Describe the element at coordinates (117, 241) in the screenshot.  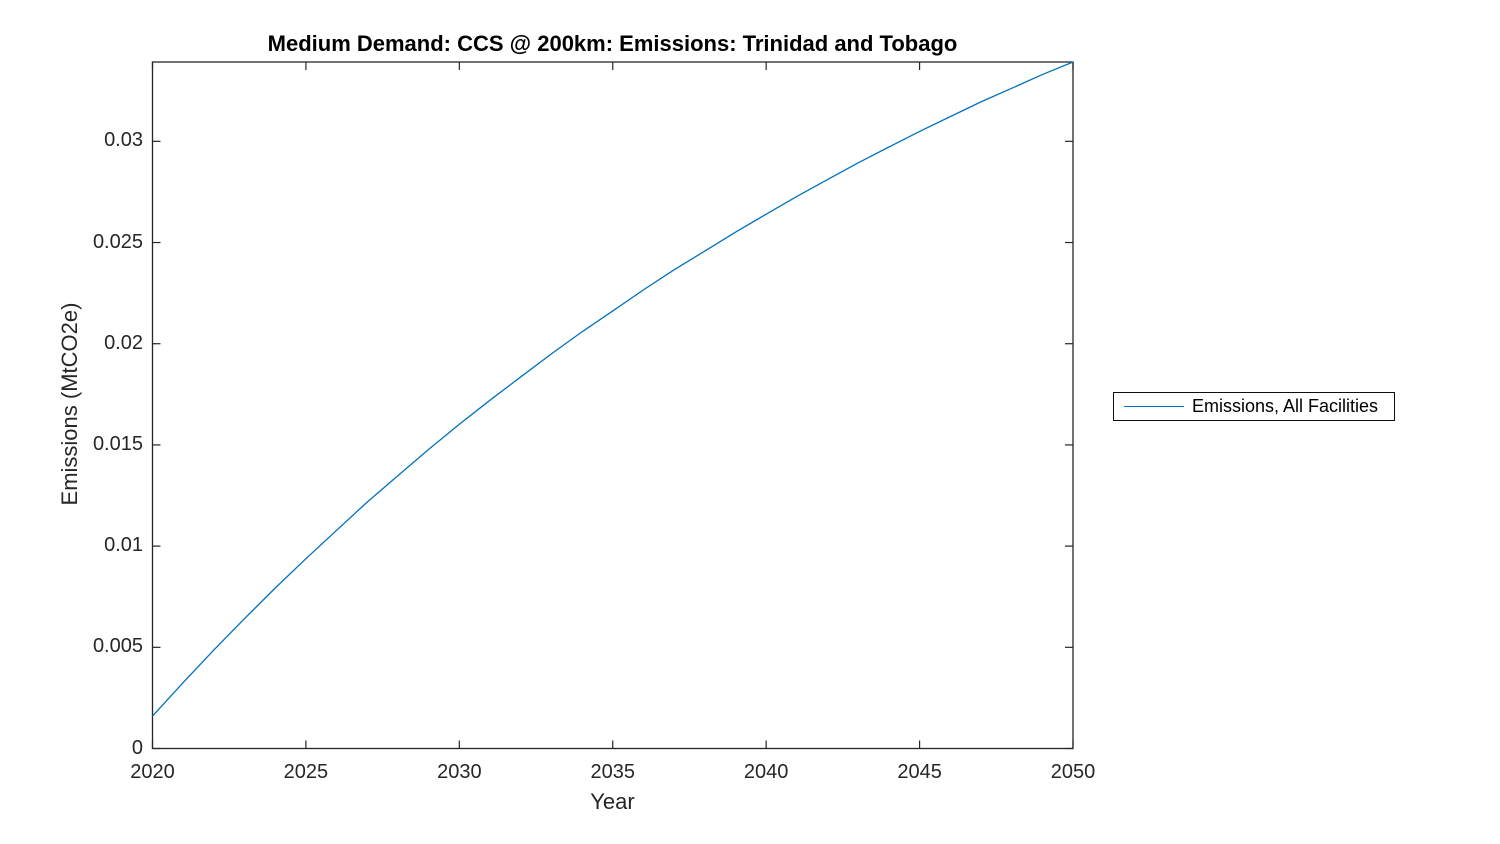
I see `y-tick-label: 0.025` at that location.